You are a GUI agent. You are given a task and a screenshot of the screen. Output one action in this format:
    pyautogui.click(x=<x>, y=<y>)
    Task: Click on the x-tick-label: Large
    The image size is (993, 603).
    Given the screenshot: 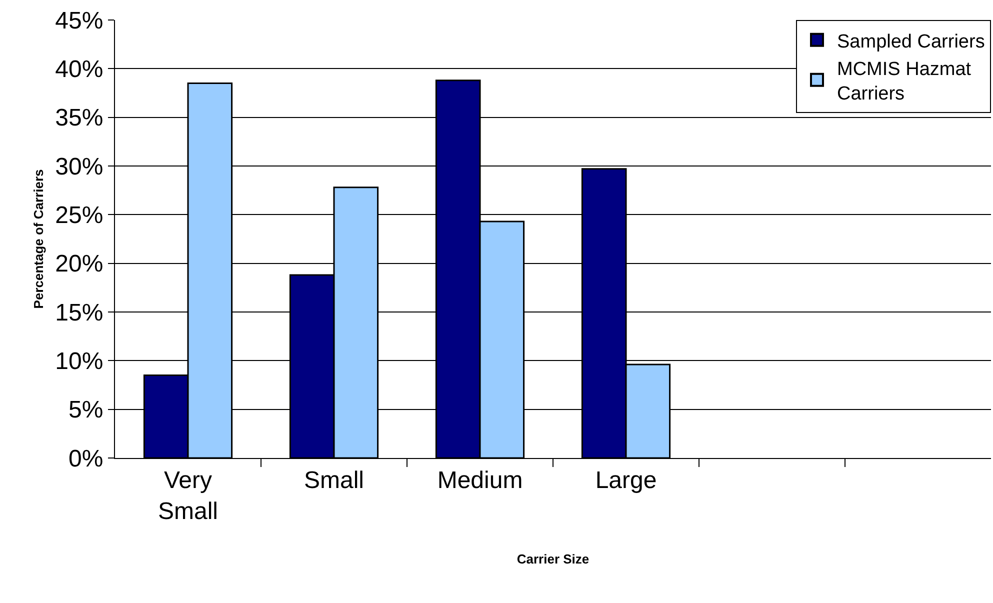 What is the action you would take?
    pyautogui.click(x=626, y=480)
    